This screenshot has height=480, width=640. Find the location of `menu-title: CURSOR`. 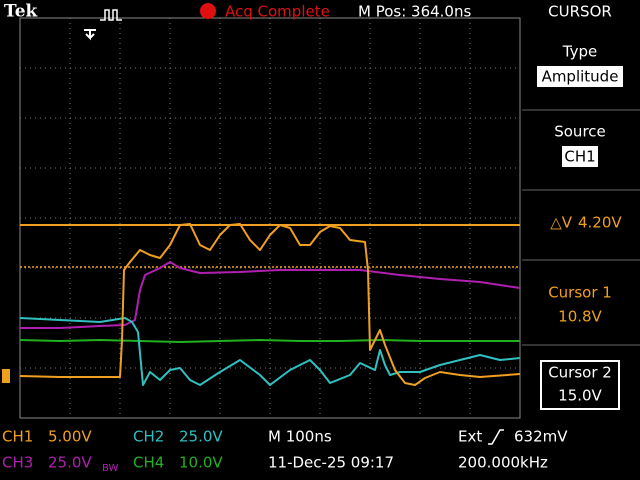

menu-title: CURSOR is located at coordinates (580, 12).